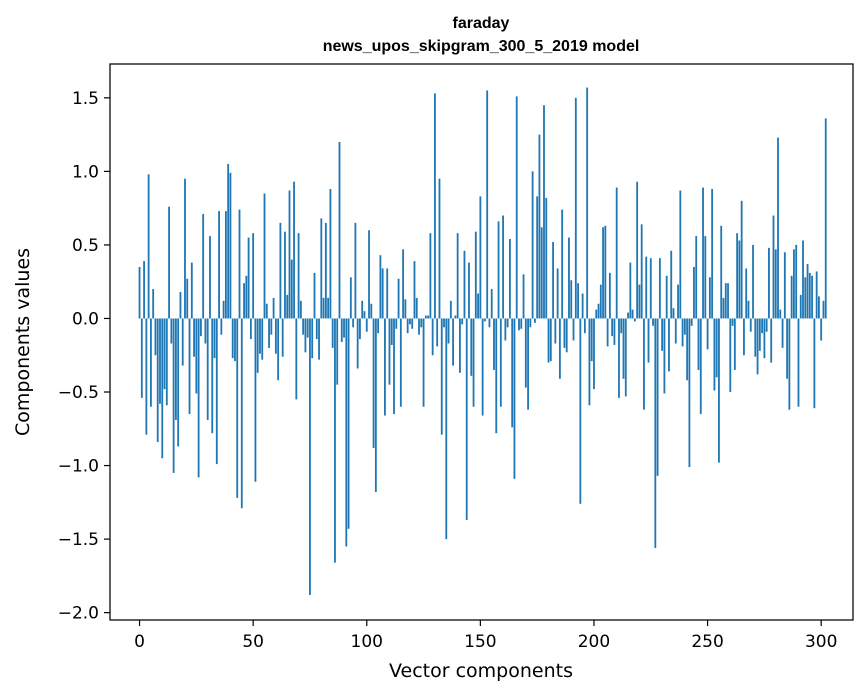 This screenshot has height=696, width=867. Describe the element at coordinates (85, 319) in the screenshot. I see `y-tick-label: 0.0` at that location.